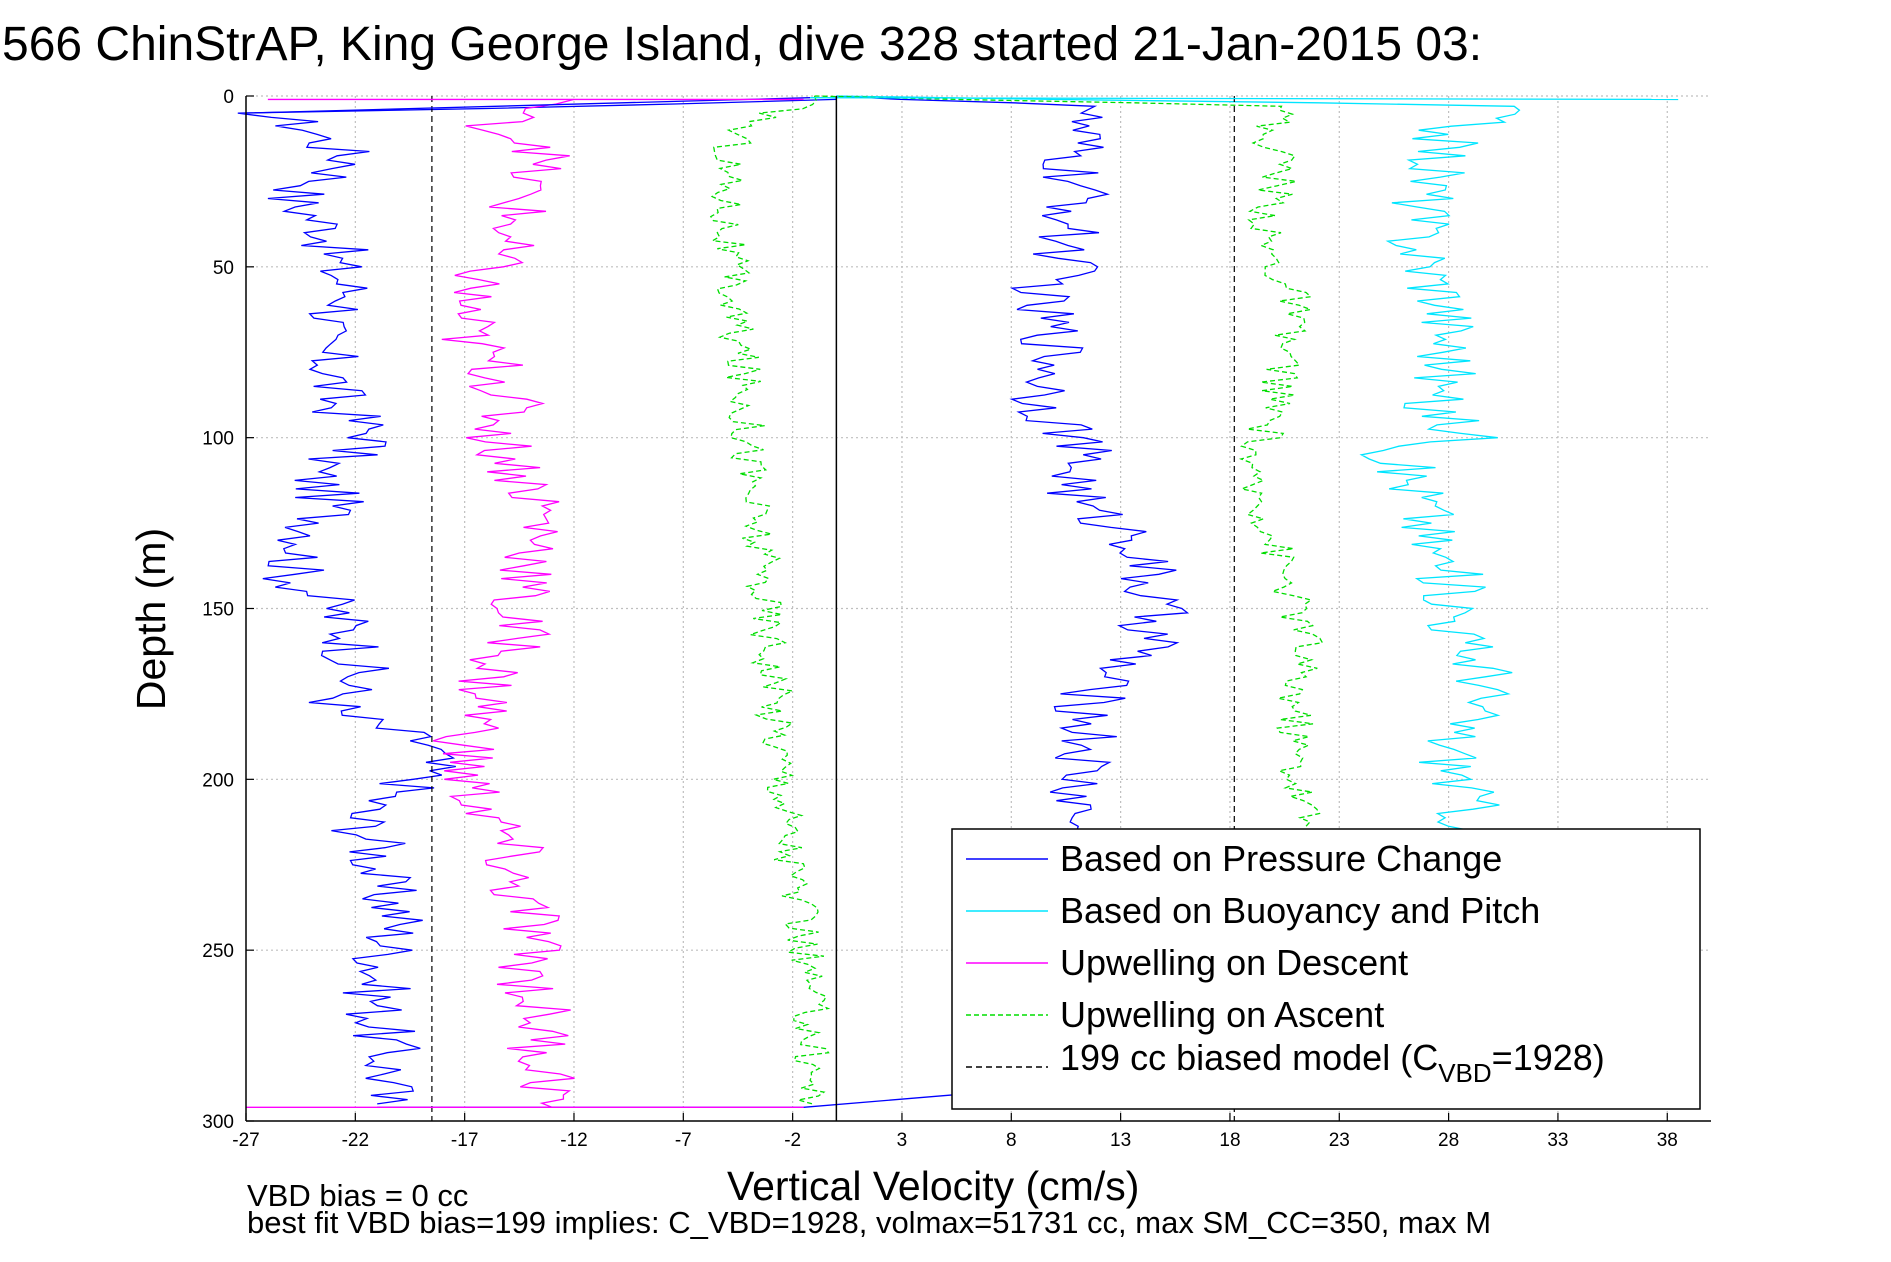 The width and height of the screenshot is (1891, 1262). I want to click on y-tick-label: 300, so click(218, 1122).